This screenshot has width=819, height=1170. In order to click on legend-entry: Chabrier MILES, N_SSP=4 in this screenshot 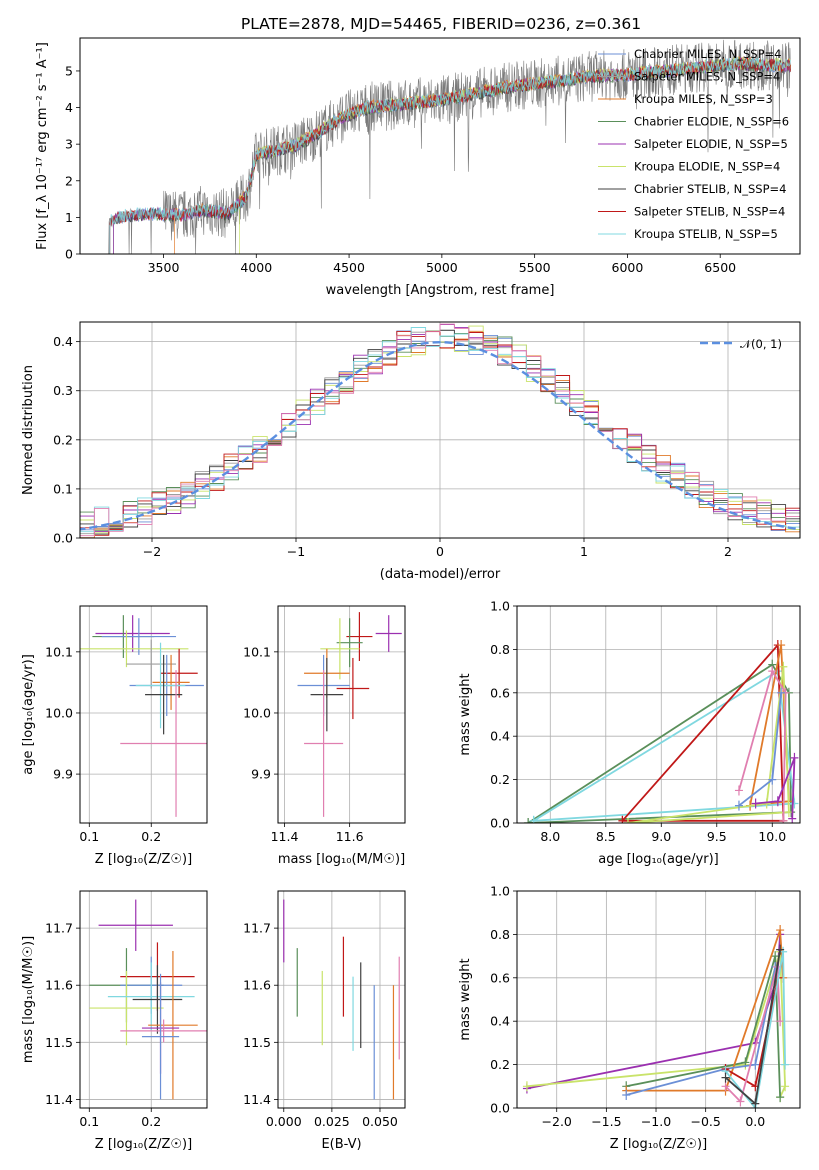, I will do `click(707, 54)`.